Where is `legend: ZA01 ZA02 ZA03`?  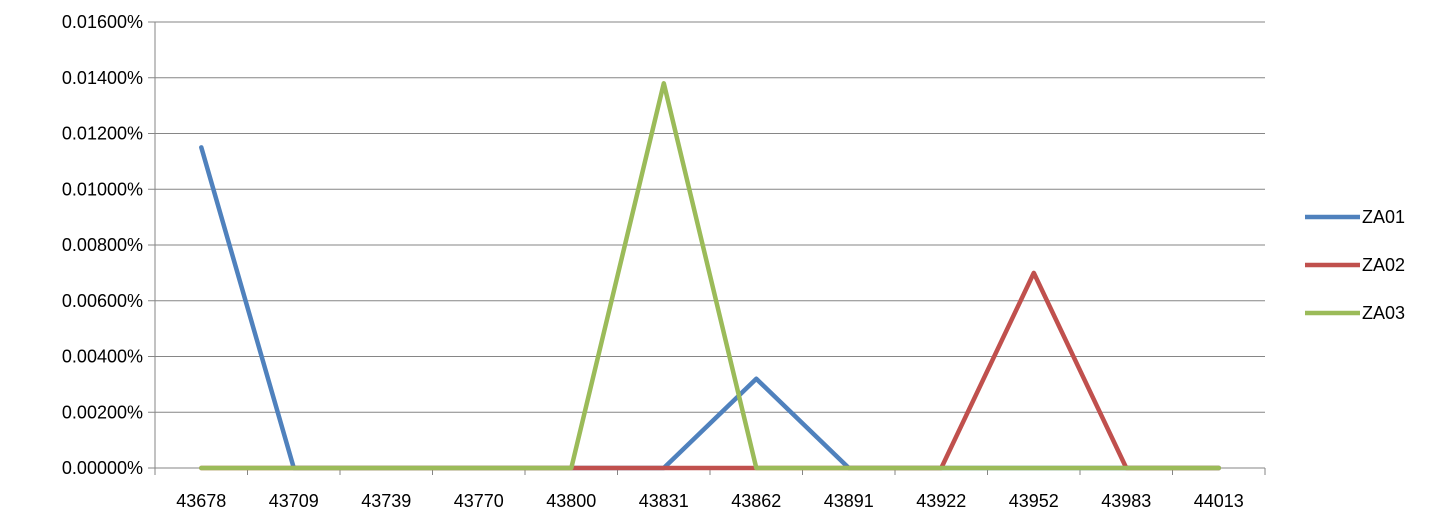
legend: ZA01 ZA02 ZA03 is located at coordinates (1355, 265).